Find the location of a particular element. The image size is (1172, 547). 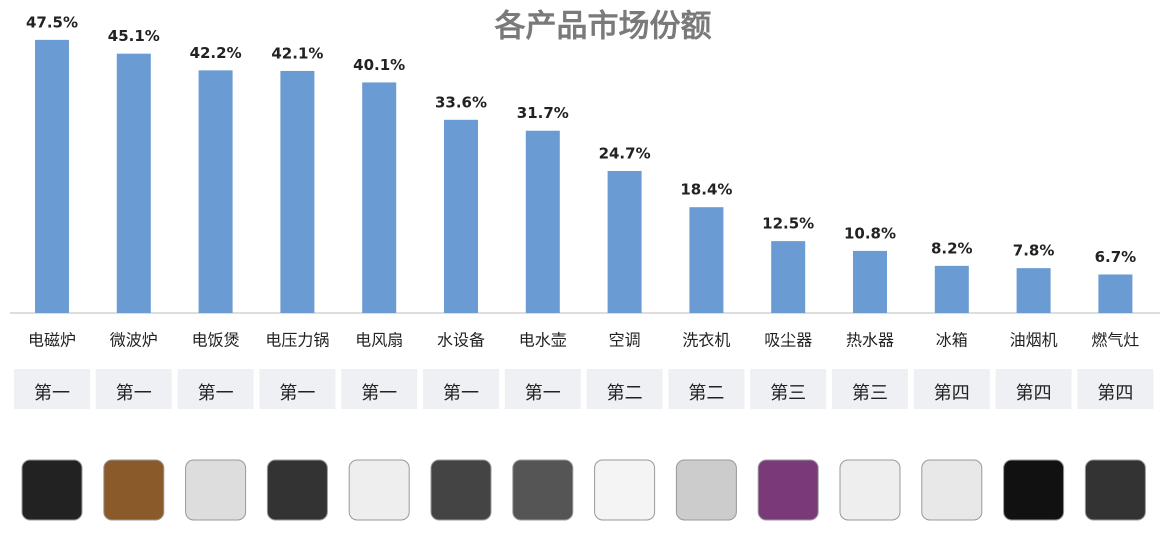

category-label: 冰箱 is located at coordinates (952, 340).